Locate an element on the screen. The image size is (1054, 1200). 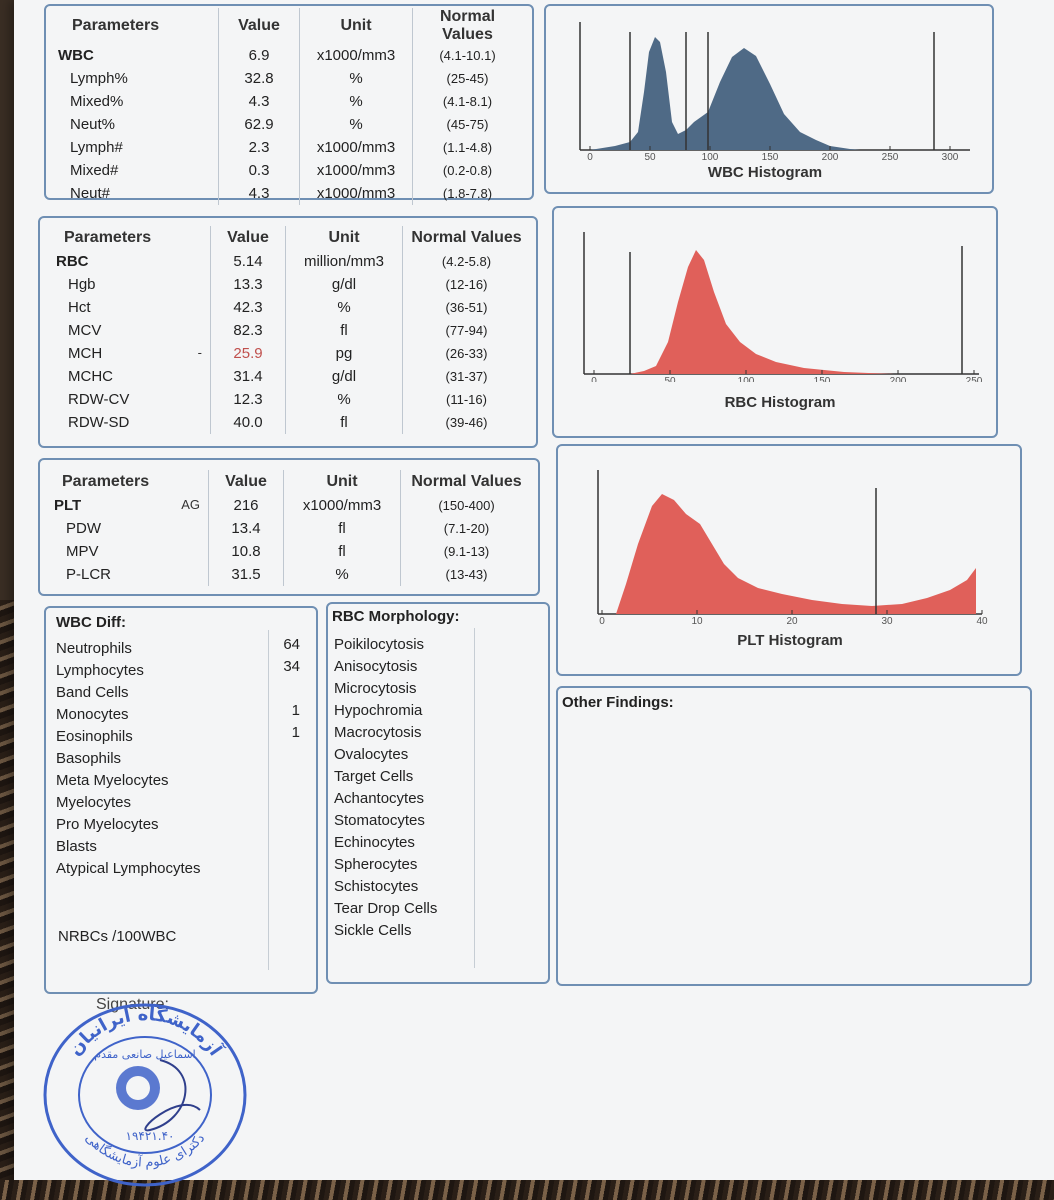
param-name: MCHC is located at coordinates (90, 376).